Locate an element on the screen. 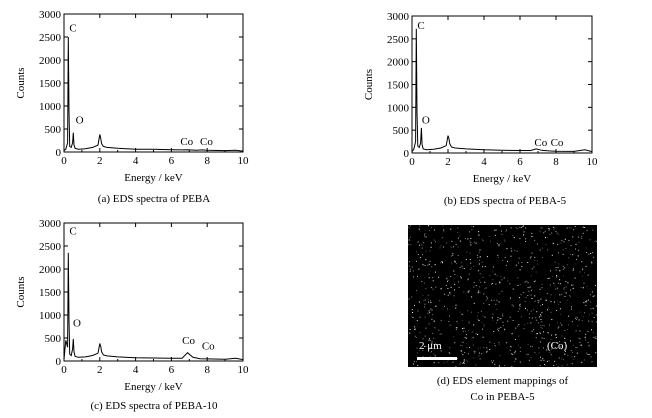 The height and width of the screenshot is (418, 652). x-tick-label: 6 is located at coordinates (172, 161).